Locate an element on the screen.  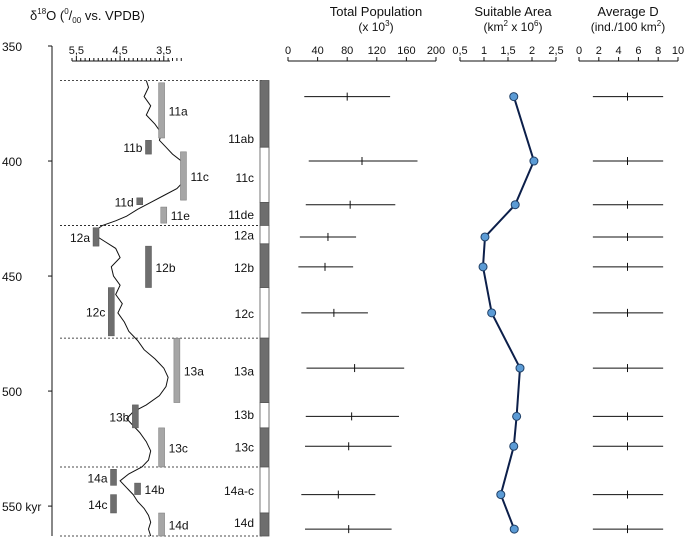
stage-label: 14d is located at coordinates (244, 523).